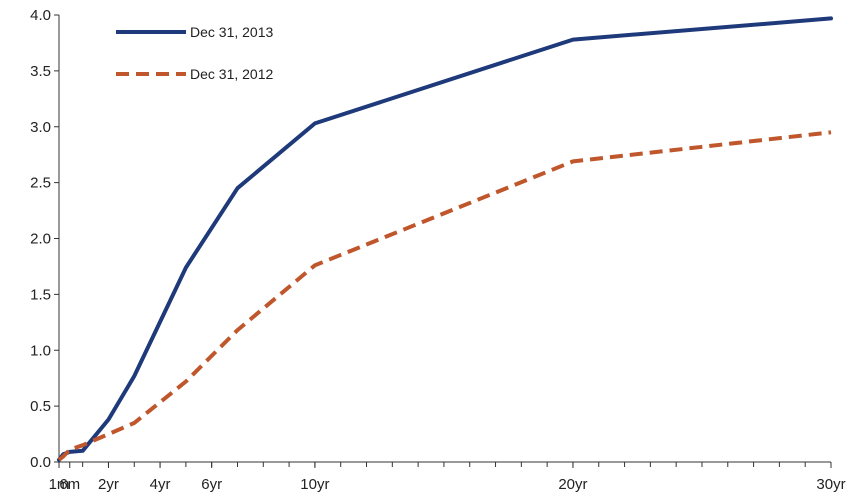 The width and height of the screenshot is (859, 501). I want to click on x-tick-label: 4yr, so click(160, 484).